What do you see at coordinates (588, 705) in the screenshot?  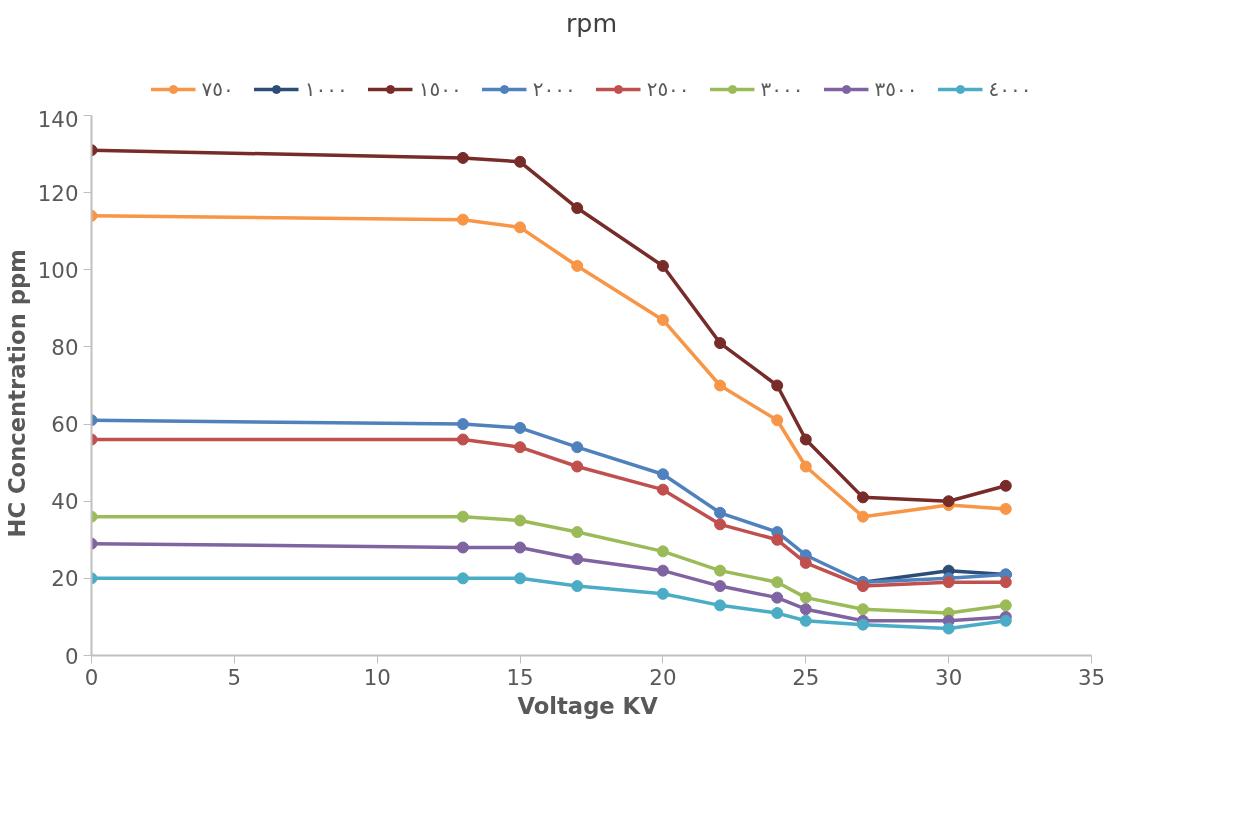 I see `x-axis-title: Voltage KV` at bounding box center [588, 705].